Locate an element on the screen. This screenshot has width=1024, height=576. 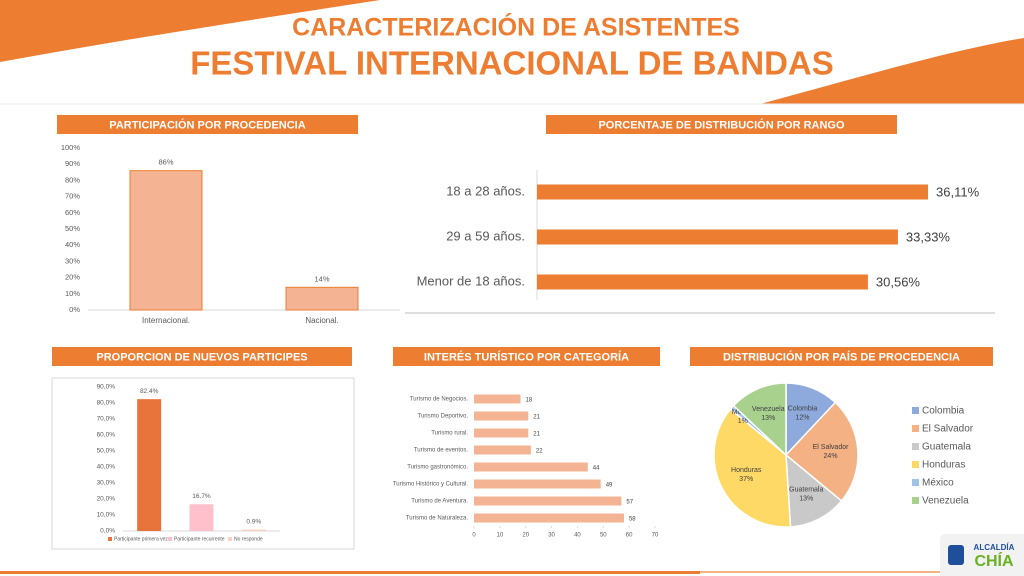
logo-top: ALCALDÍA is located at coordinates (994, 547).